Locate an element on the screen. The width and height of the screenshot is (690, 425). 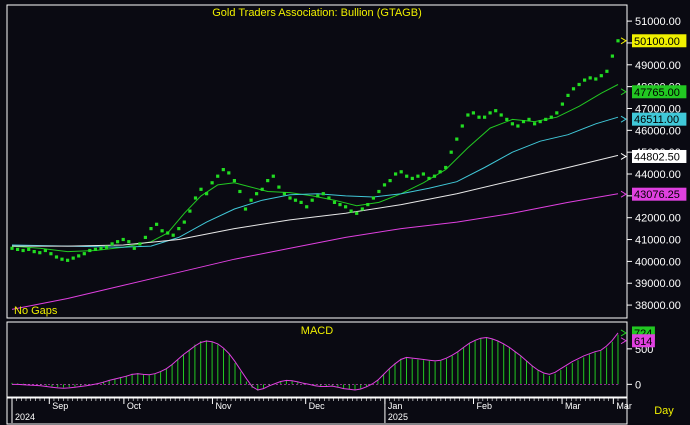
no-gaps-note: No Gaps is located at coordinates (36, 311).